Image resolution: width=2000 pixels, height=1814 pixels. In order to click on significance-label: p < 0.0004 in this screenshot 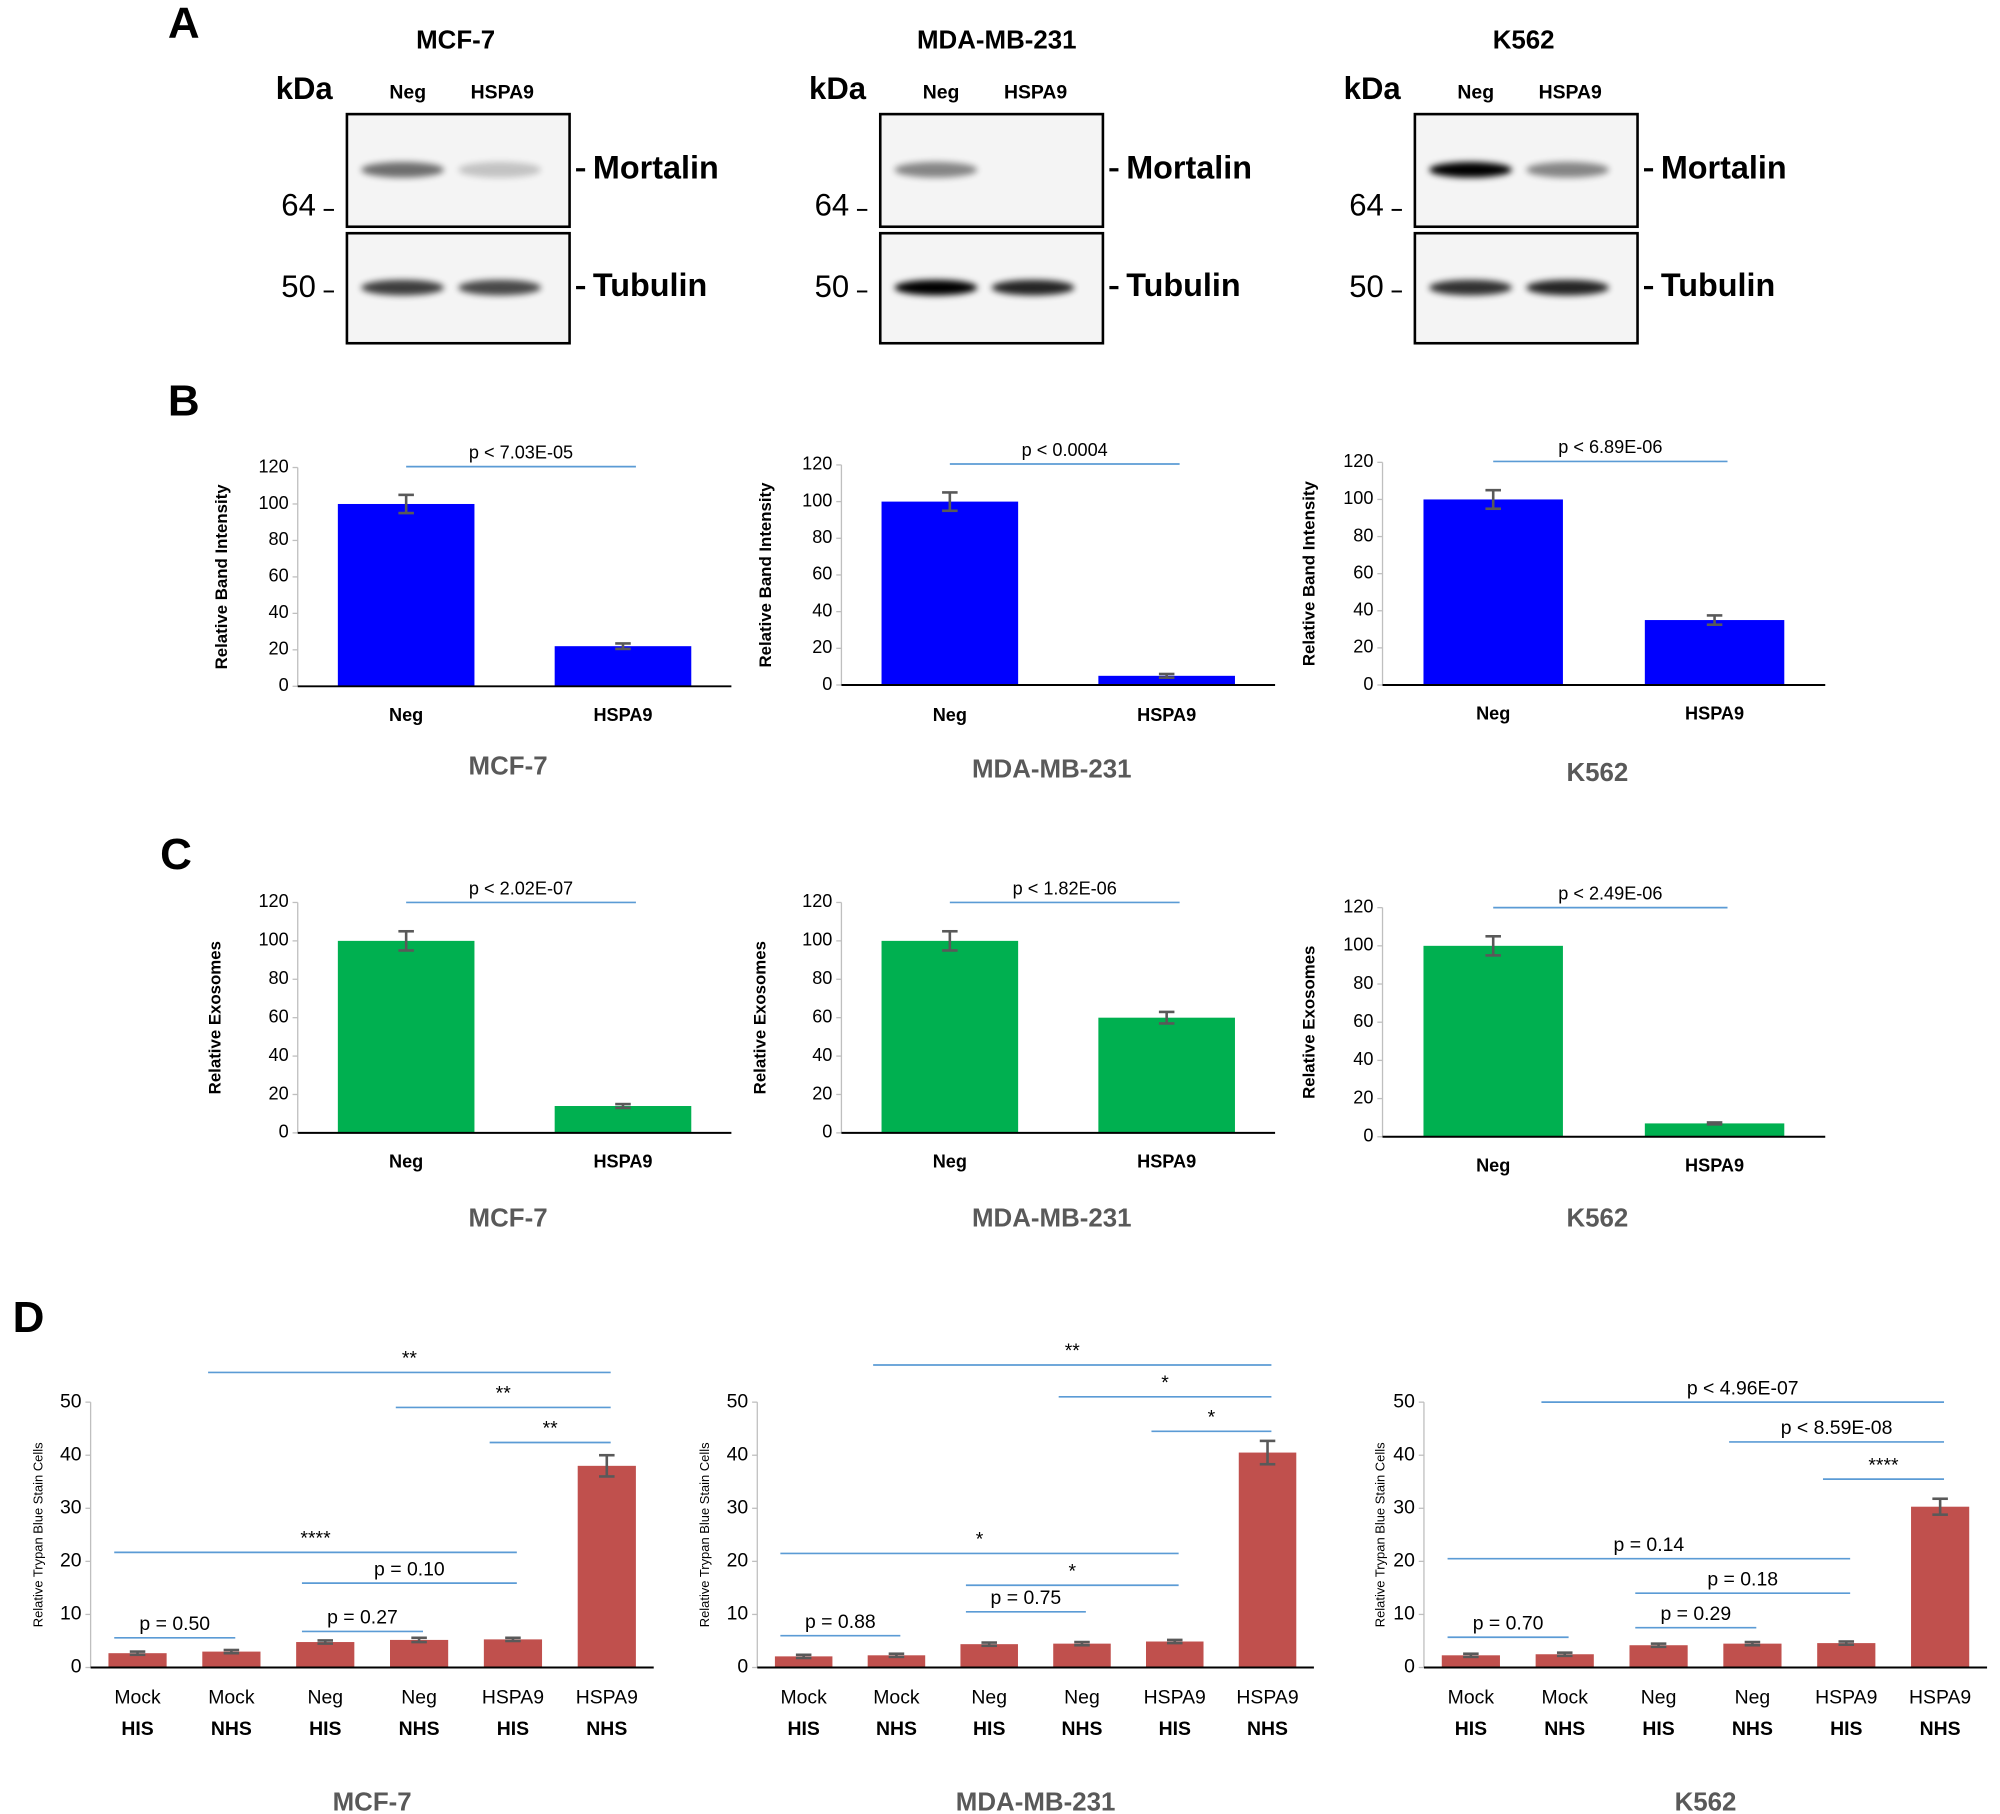, I will do `click(1065, 450)`.